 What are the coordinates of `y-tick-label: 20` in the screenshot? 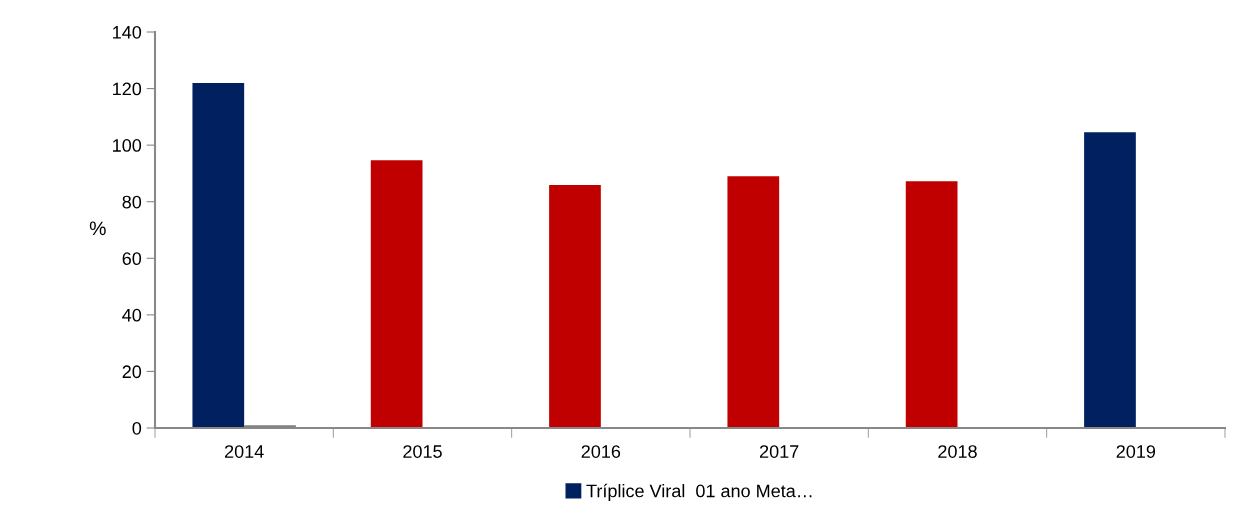 It's located at (132, 372).